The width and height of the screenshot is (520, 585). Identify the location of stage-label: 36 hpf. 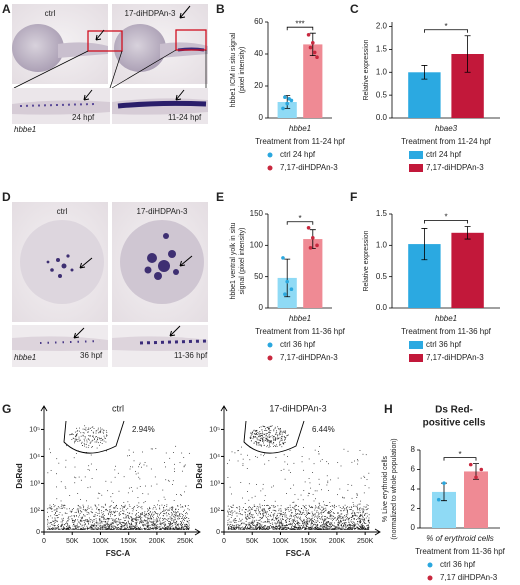
(91, 355).